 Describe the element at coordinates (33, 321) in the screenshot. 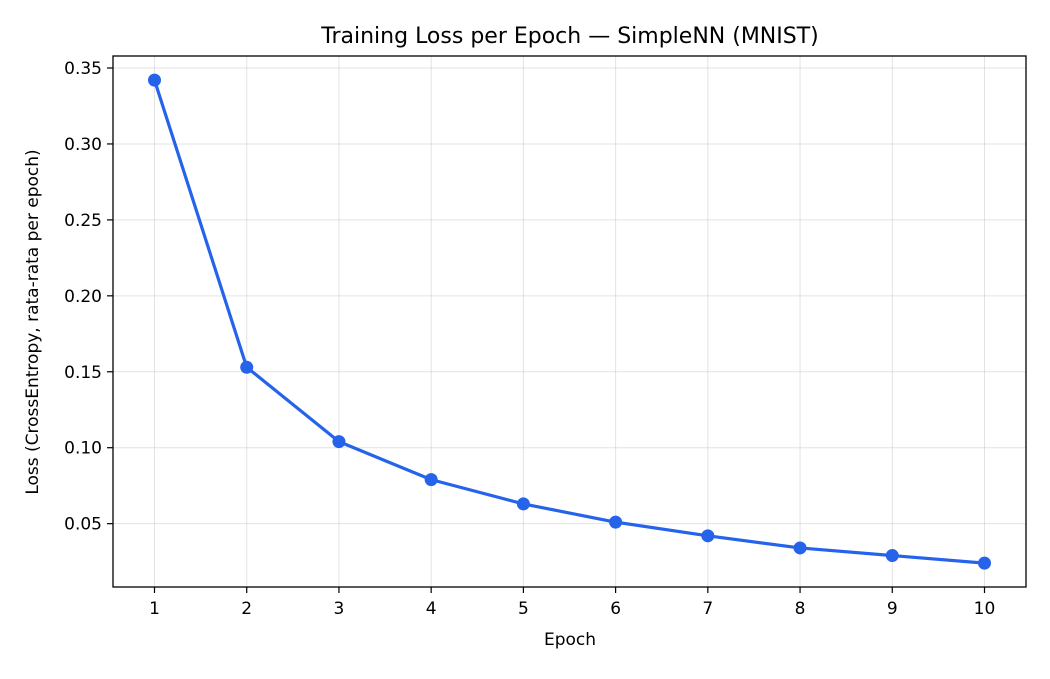

I see `y-axis-label: Loss (CrossEntropy, rata-rata per epoch)` at that location.